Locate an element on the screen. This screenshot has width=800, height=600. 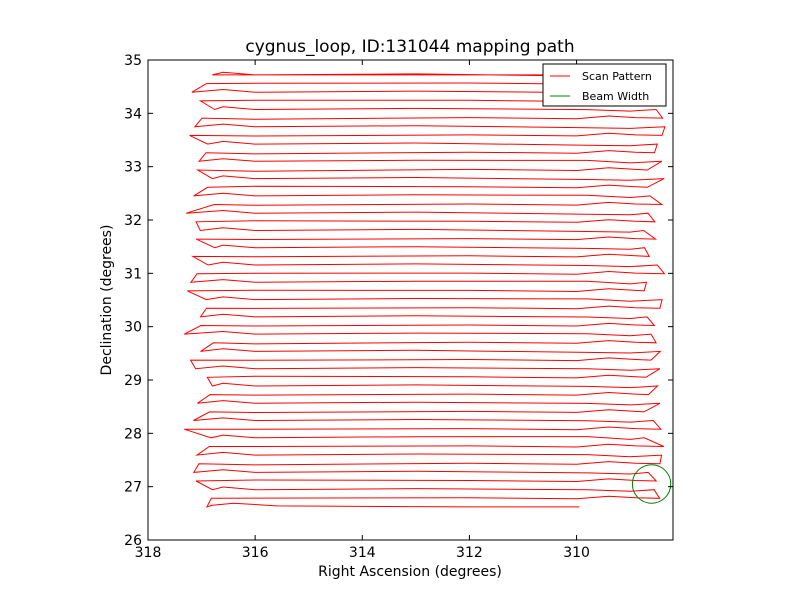
legend-label-beam-width: Beam Width is located at coordinates (615, 96).